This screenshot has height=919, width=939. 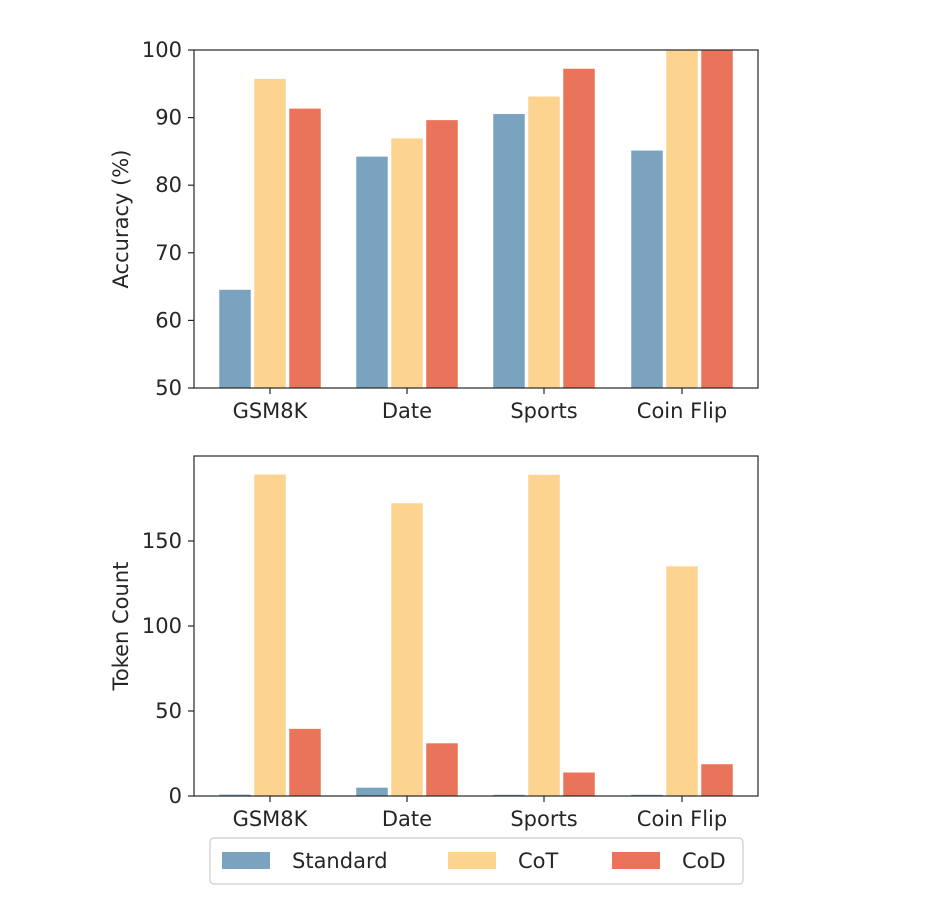 What do you see at coordinates (442, 769) in the screenshot?
I see `bar-token-count-cod-date` at bounding box center [442, 769].